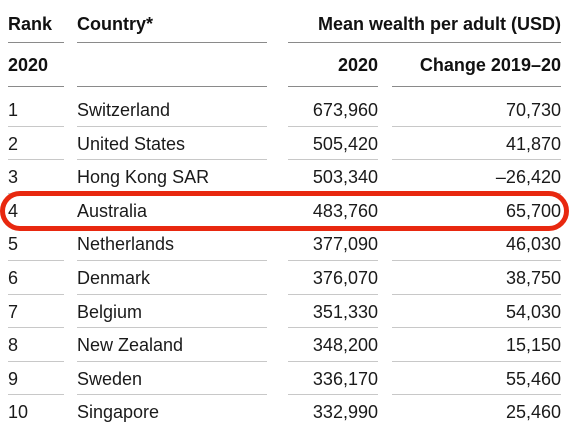 The image size is (574, 432). I want to click on rank-cell: 5, so click(13, 244).